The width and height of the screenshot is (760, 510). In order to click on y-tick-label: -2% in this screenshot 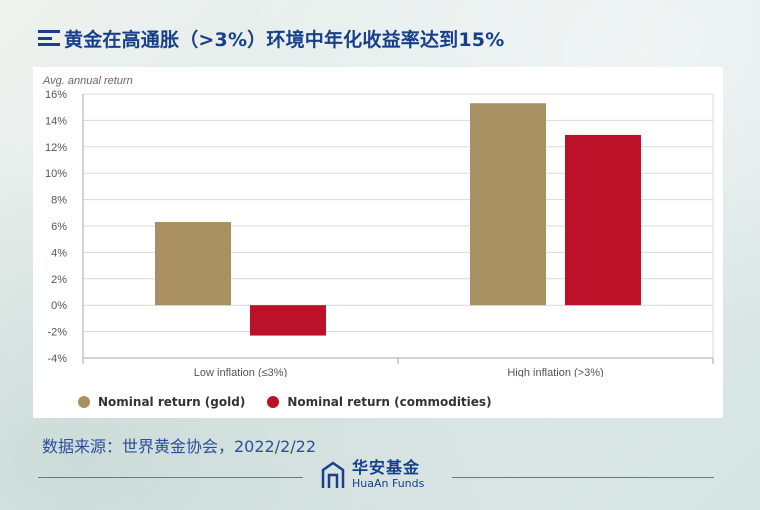, I will do `click(57, 333)`.